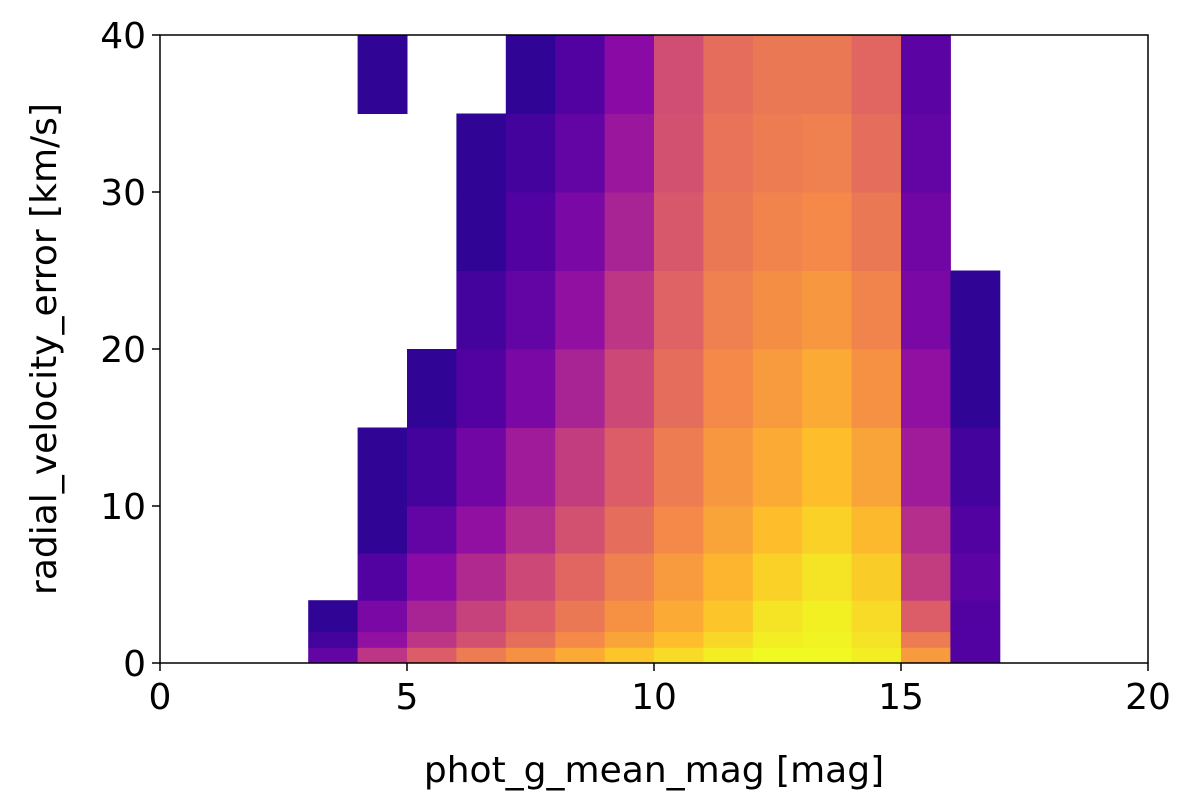 This screenshot has height=811, width=1200. I want to click on x-tick-label: 20, so click(1148, 697).